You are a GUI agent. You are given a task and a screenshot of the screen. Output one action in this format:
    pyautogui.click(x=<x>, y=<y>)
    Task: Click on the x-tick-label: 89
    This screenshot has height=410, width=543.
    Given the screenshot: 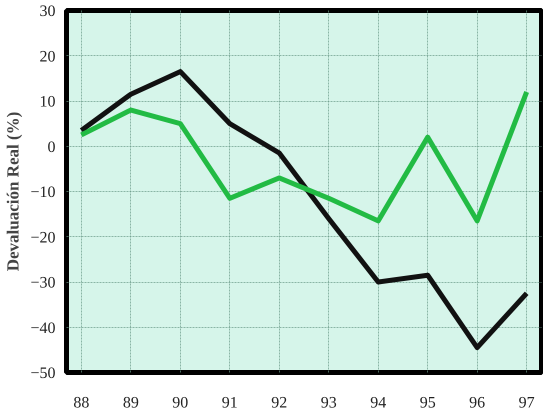 What is the action you would take?
    pyautogui.click(x=130, y=402)
    